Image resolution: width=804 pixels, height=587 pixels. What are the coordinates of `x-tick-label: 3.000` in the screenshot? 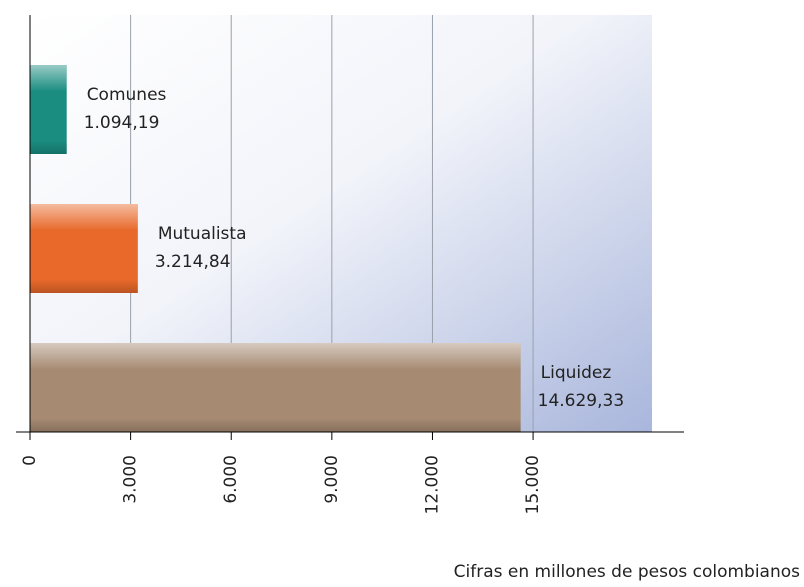 It's located at (131, 479).